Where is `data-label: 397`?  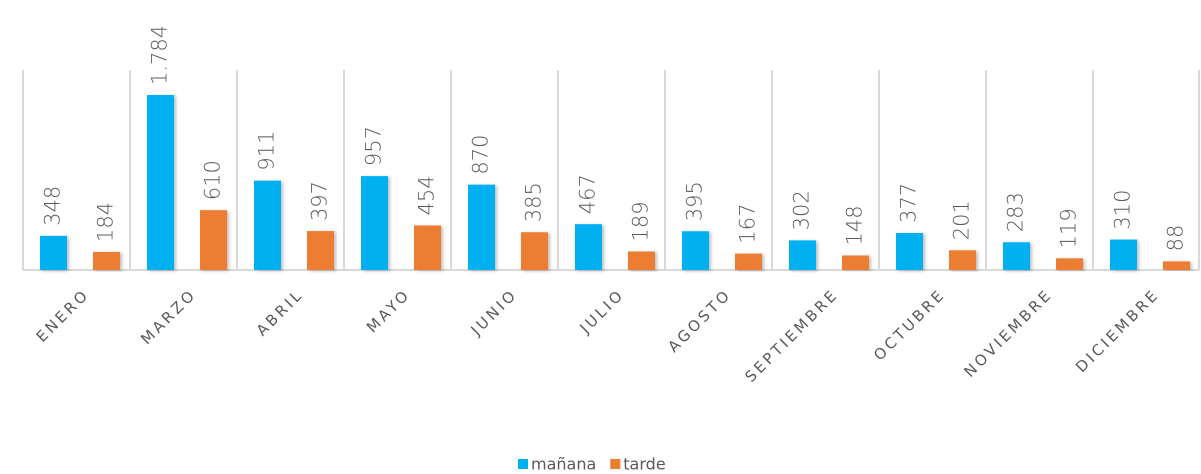 data-label: 397 is located at coordinates (320, 201).